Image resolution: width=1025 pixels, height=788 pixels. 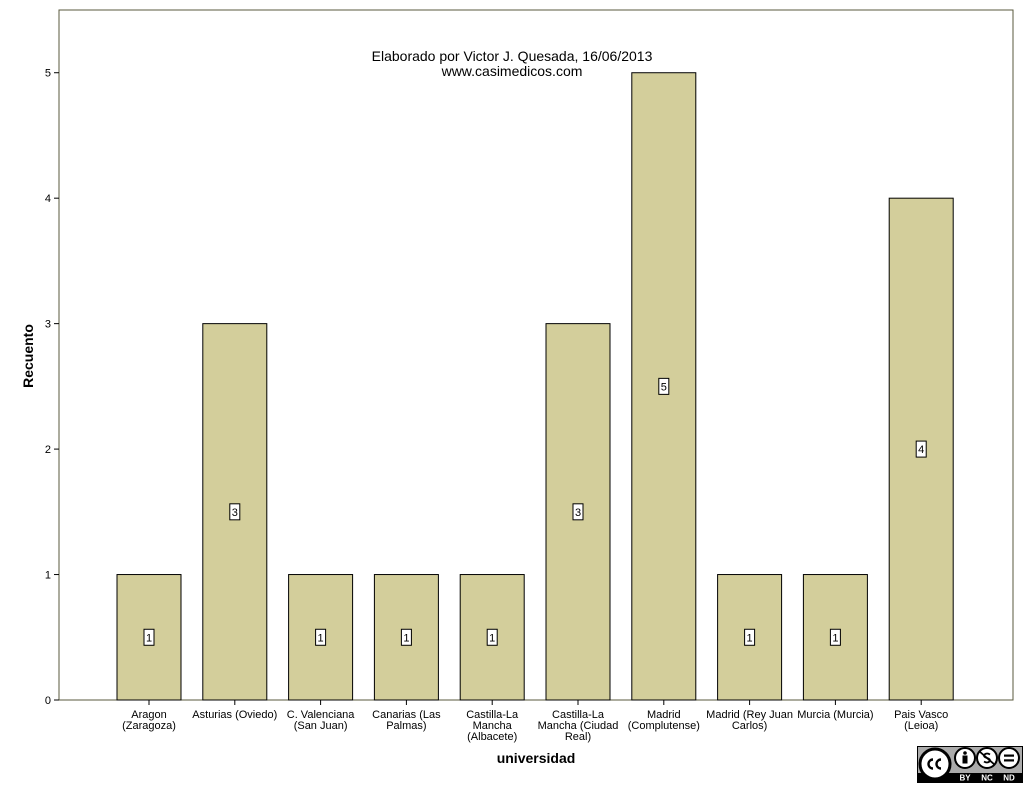 I want to click on cc-icon, so click(x=935, y=764).